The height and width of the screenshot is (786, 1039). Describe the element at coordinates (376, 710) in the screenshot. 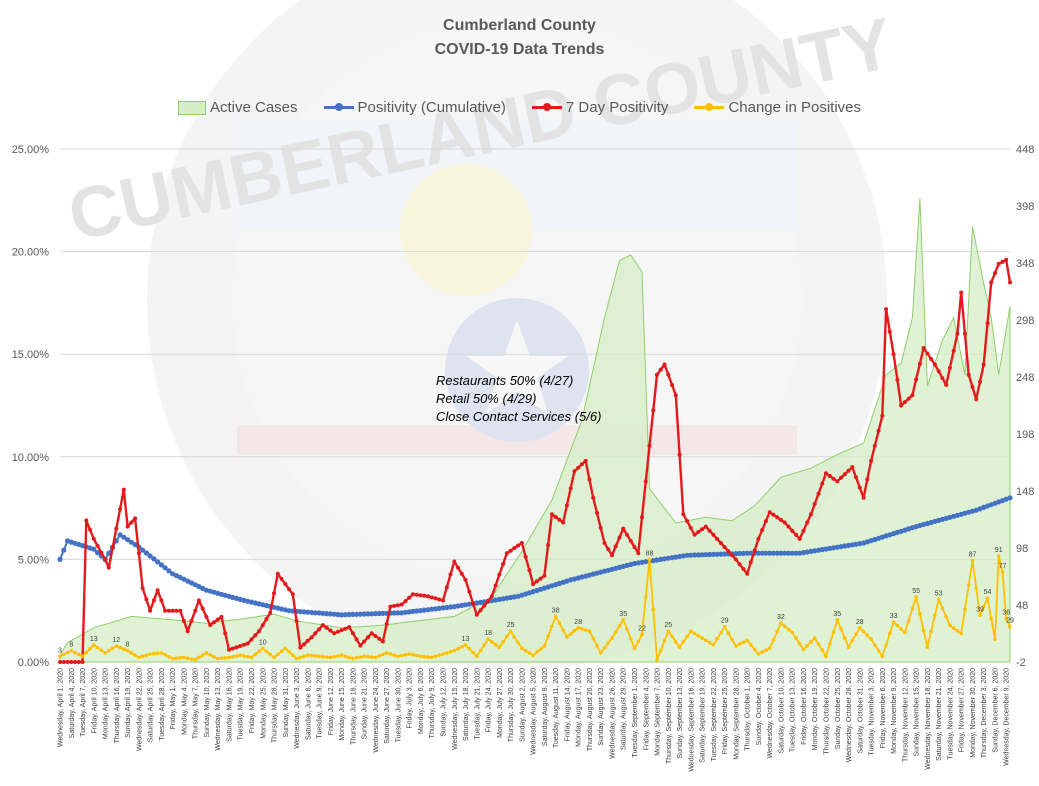

I see `x-tick-label: Wednesday, June 24, 2020` at that location.